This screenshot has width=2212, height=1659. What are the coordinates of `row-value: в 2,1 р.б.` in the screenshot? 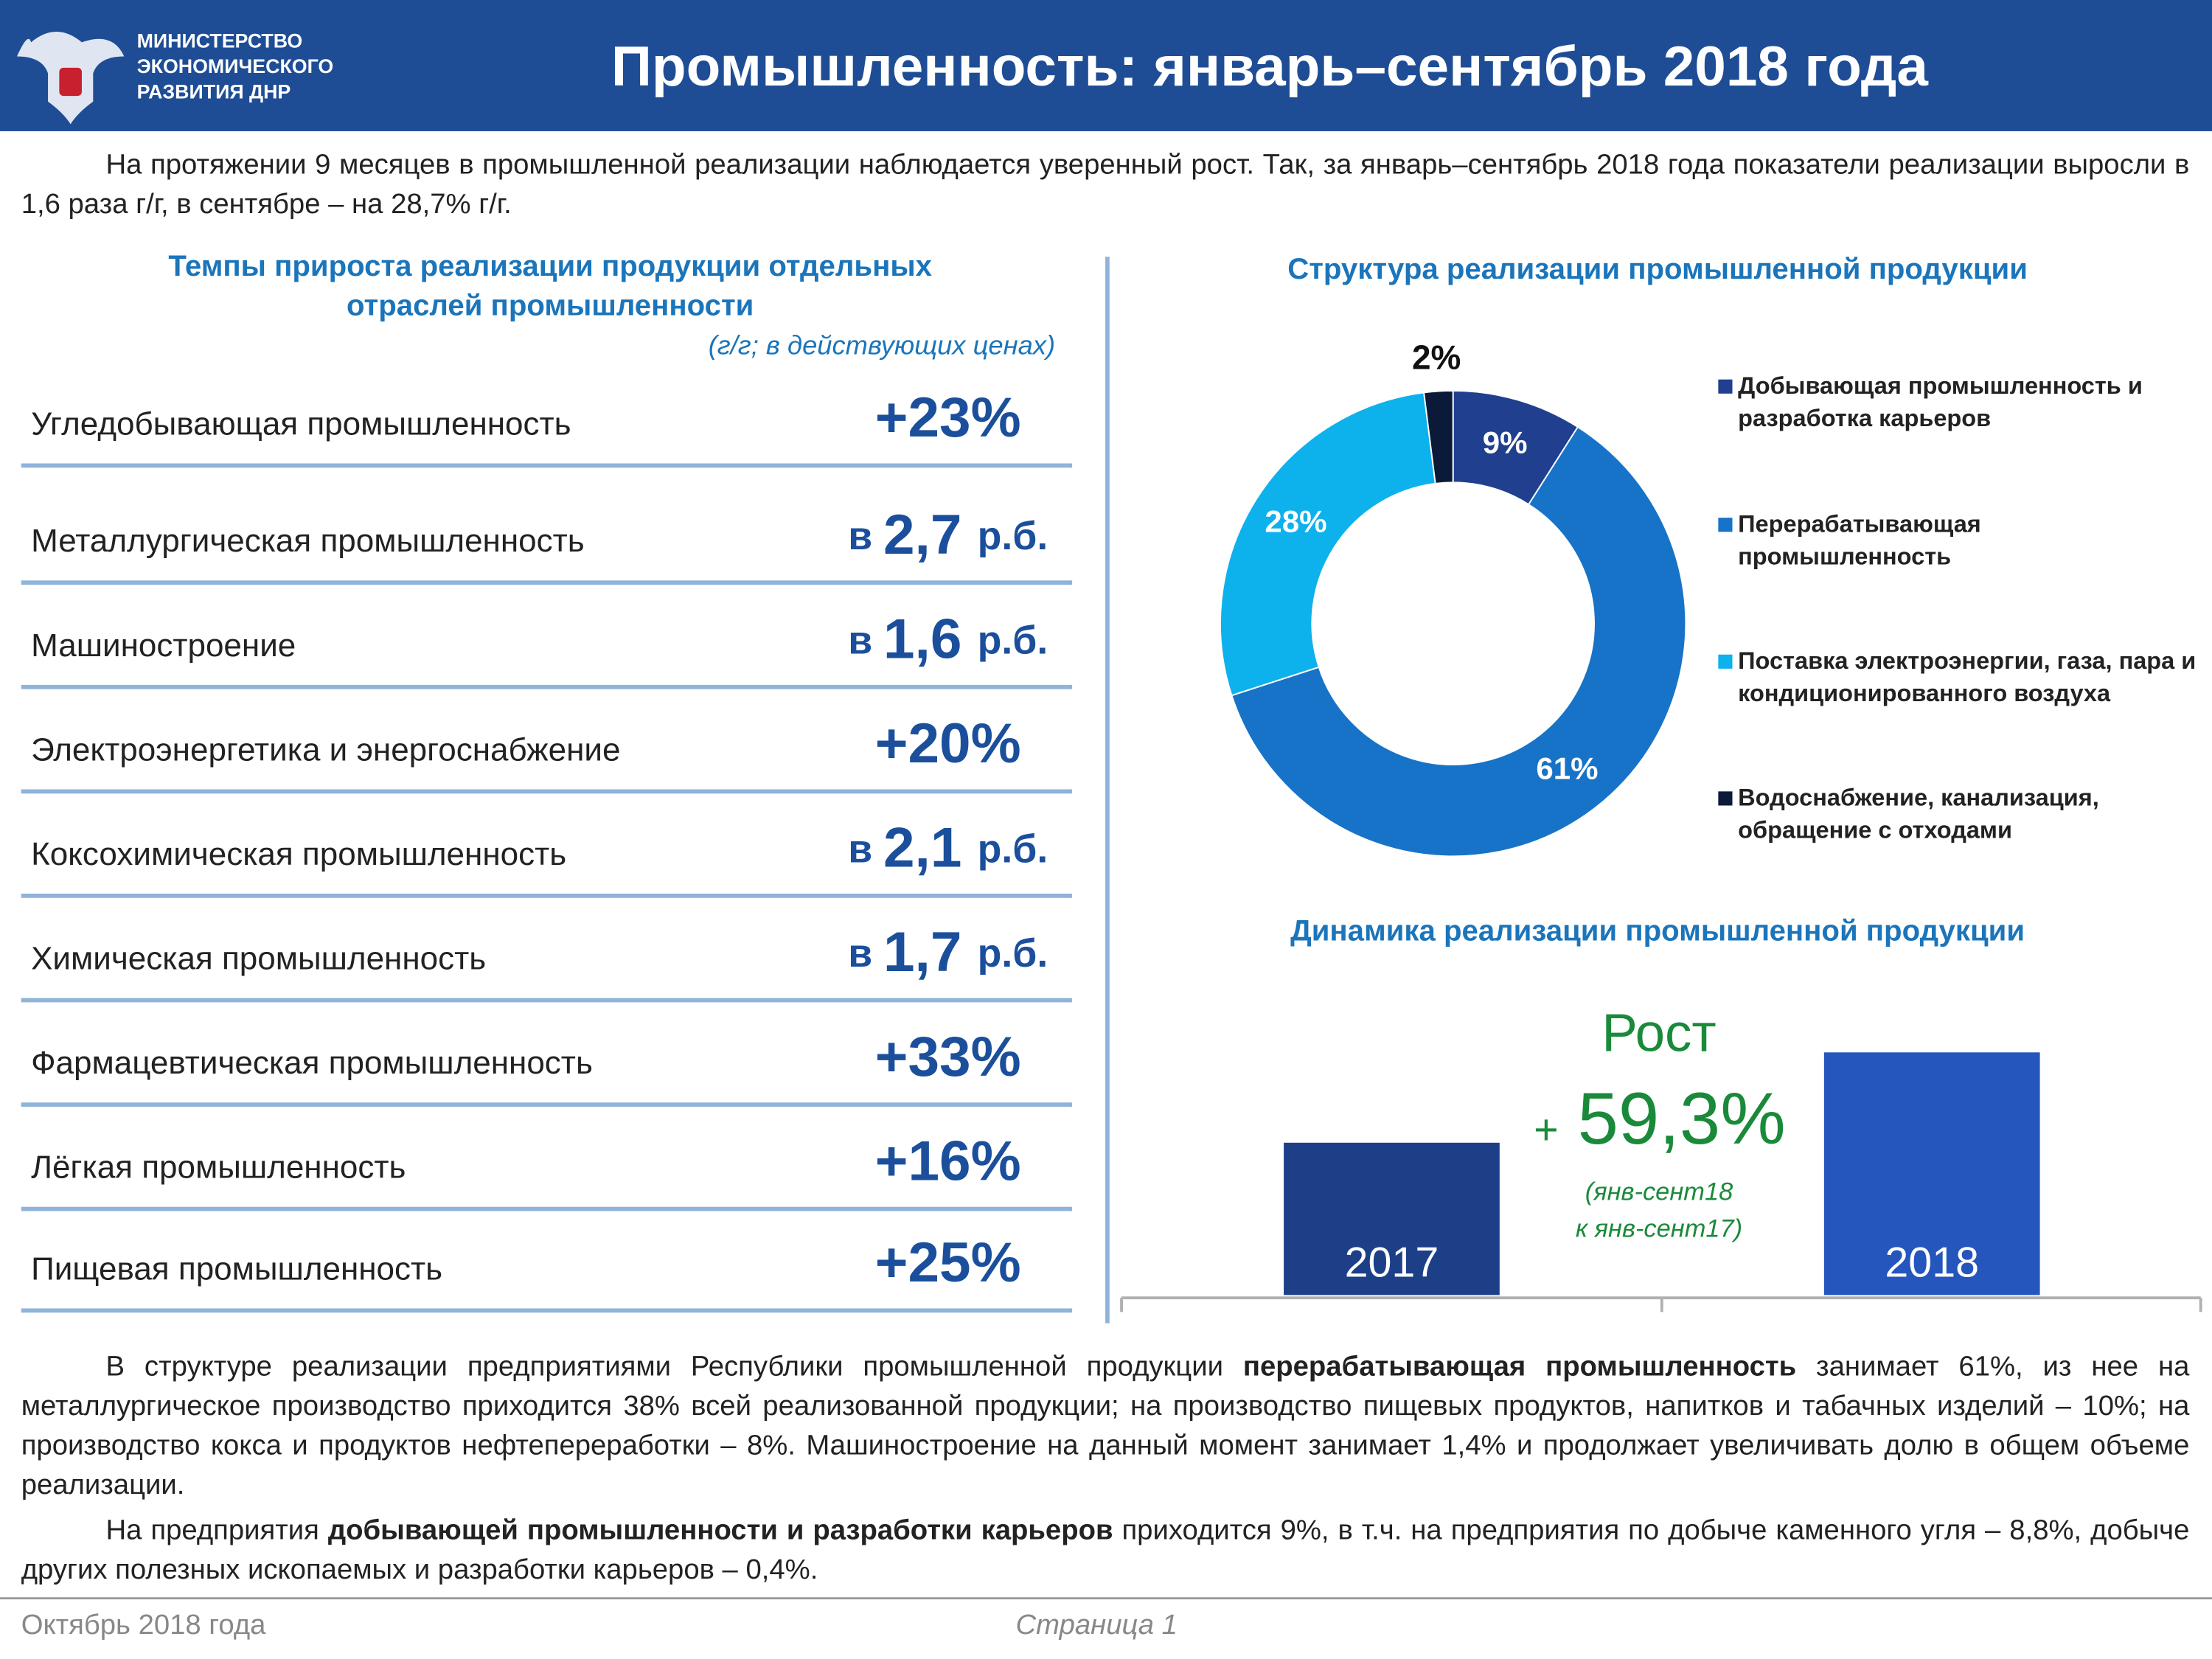 It's located at (948, 848).